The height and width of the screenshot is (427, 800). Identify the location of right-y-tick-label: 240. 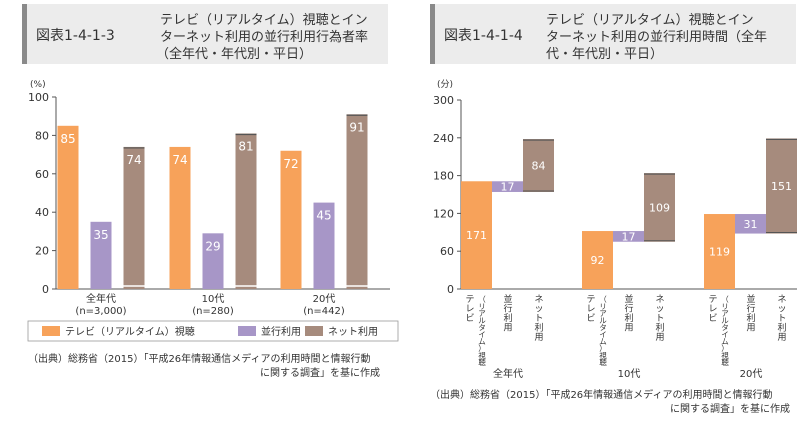
(443, 138).